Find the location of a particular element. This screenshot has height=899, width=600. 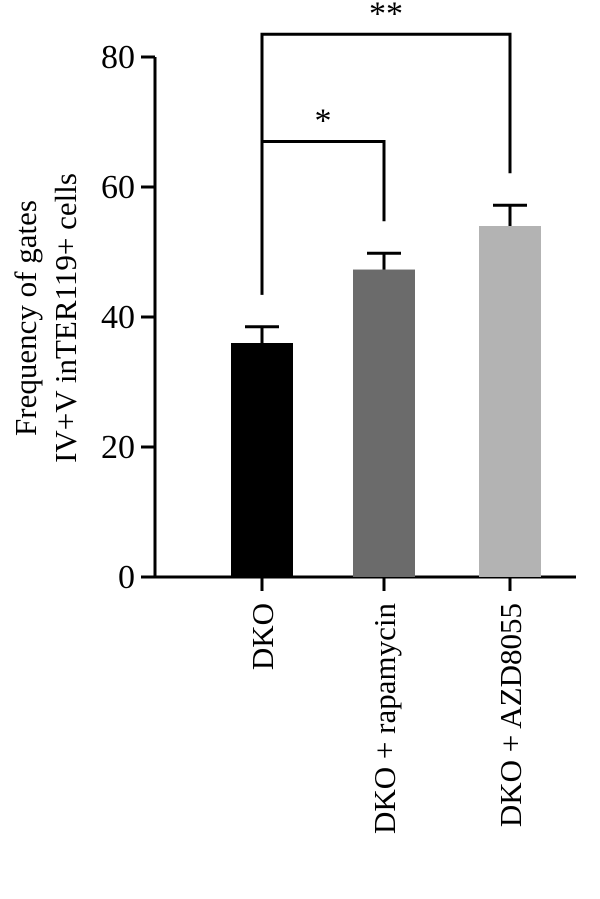

y-axis-title: Frequency of gates IV+V inTER119+ cells is located at coordinates (45, 318).